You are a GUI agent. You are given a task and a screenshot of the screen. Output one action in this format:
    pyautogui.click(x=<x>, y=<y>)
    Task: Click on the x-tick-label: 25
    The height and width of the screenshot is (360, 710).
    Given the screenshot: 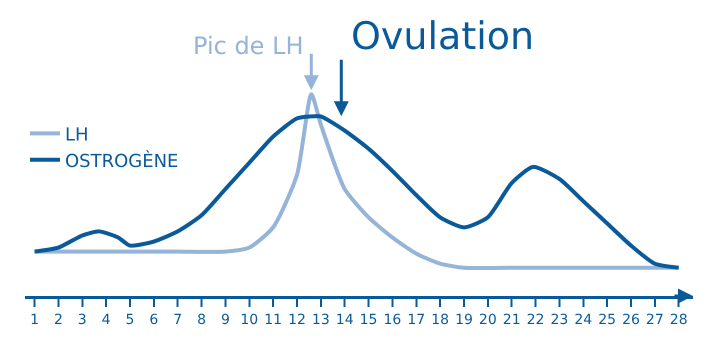 What is the action you would take?
    pyautogui.click(x=607, y=320)
    